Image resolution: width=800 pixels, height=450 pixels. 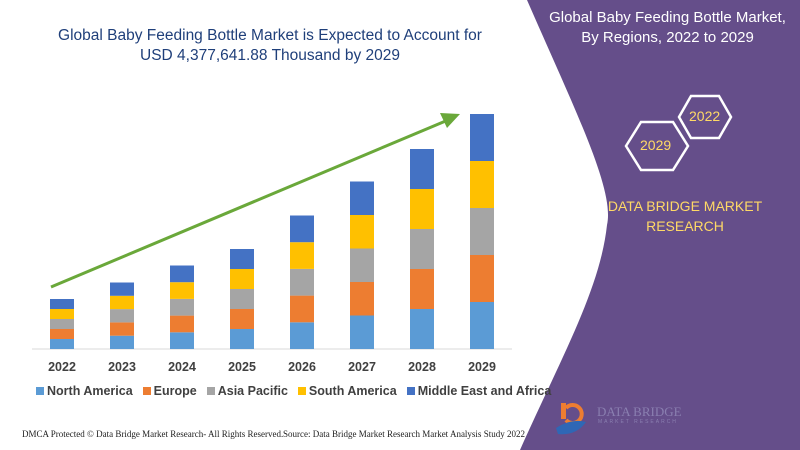 I want to click on side-title-line-2: By Regions, 2022 to 2029, so click(x=667, y=37).